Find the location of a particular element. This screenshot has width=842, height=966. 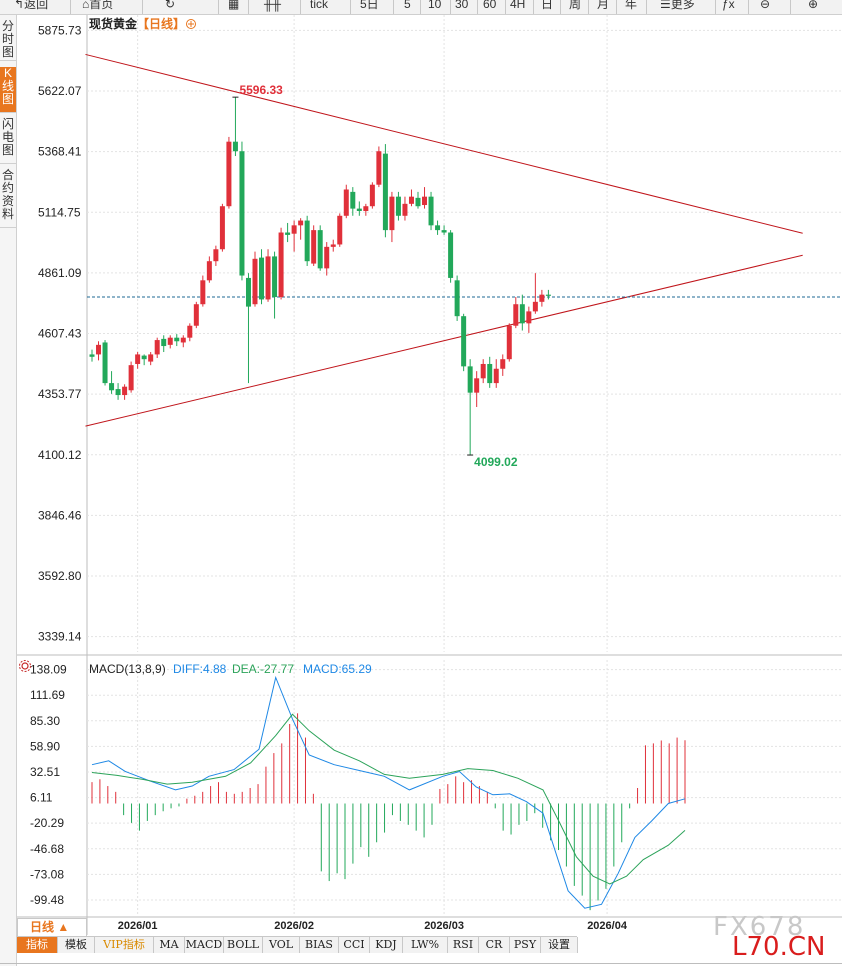

zoom-in-button: ⊕ is located at coordinates (813, 6).